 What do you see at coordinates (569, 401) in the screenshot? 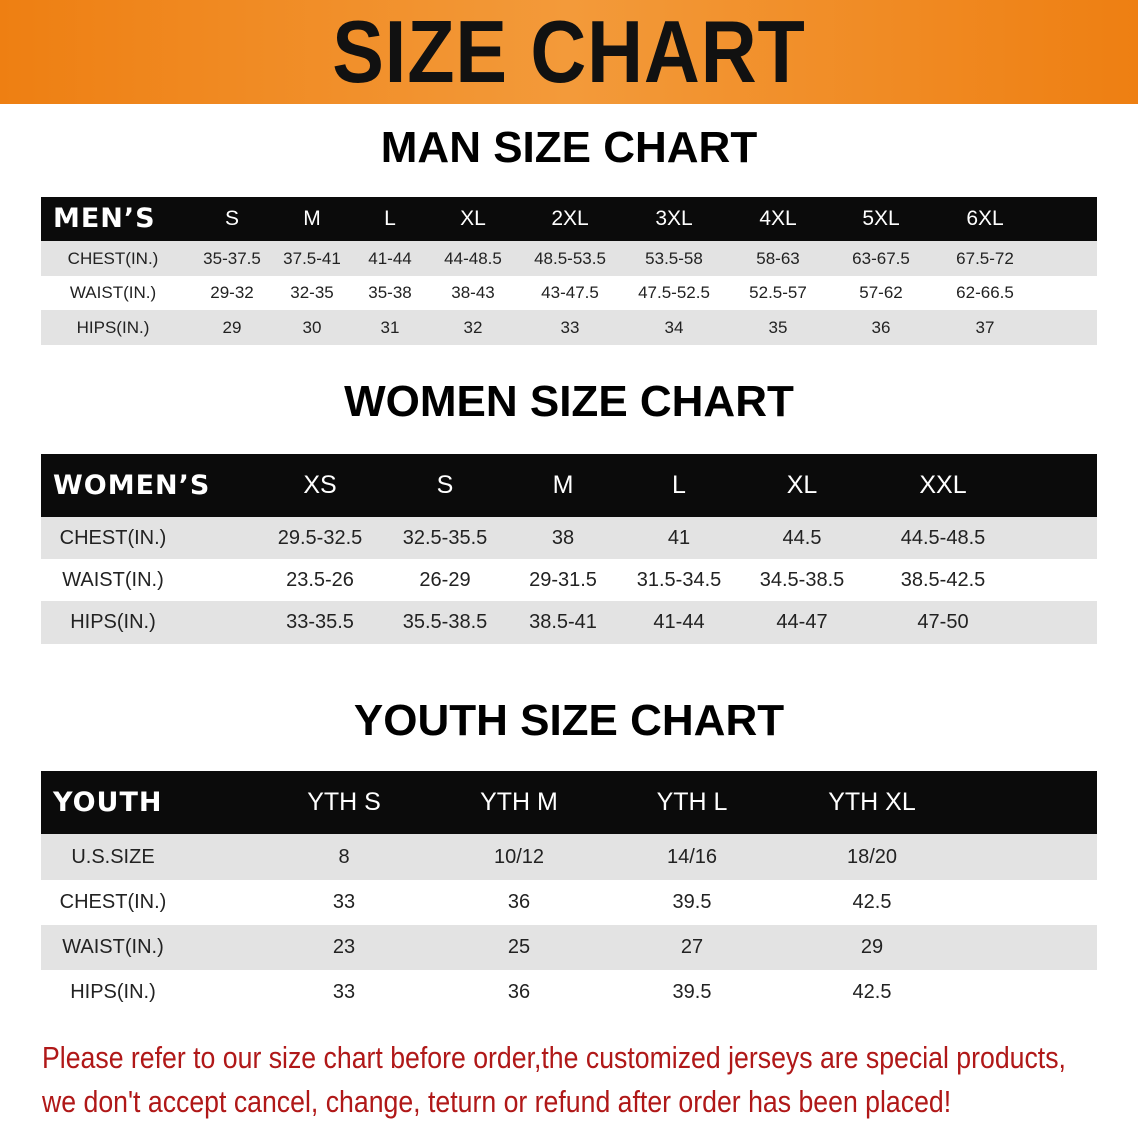
I see `women-section-title: WOMEN SIZE CHART` at bounding box center [569, 401].